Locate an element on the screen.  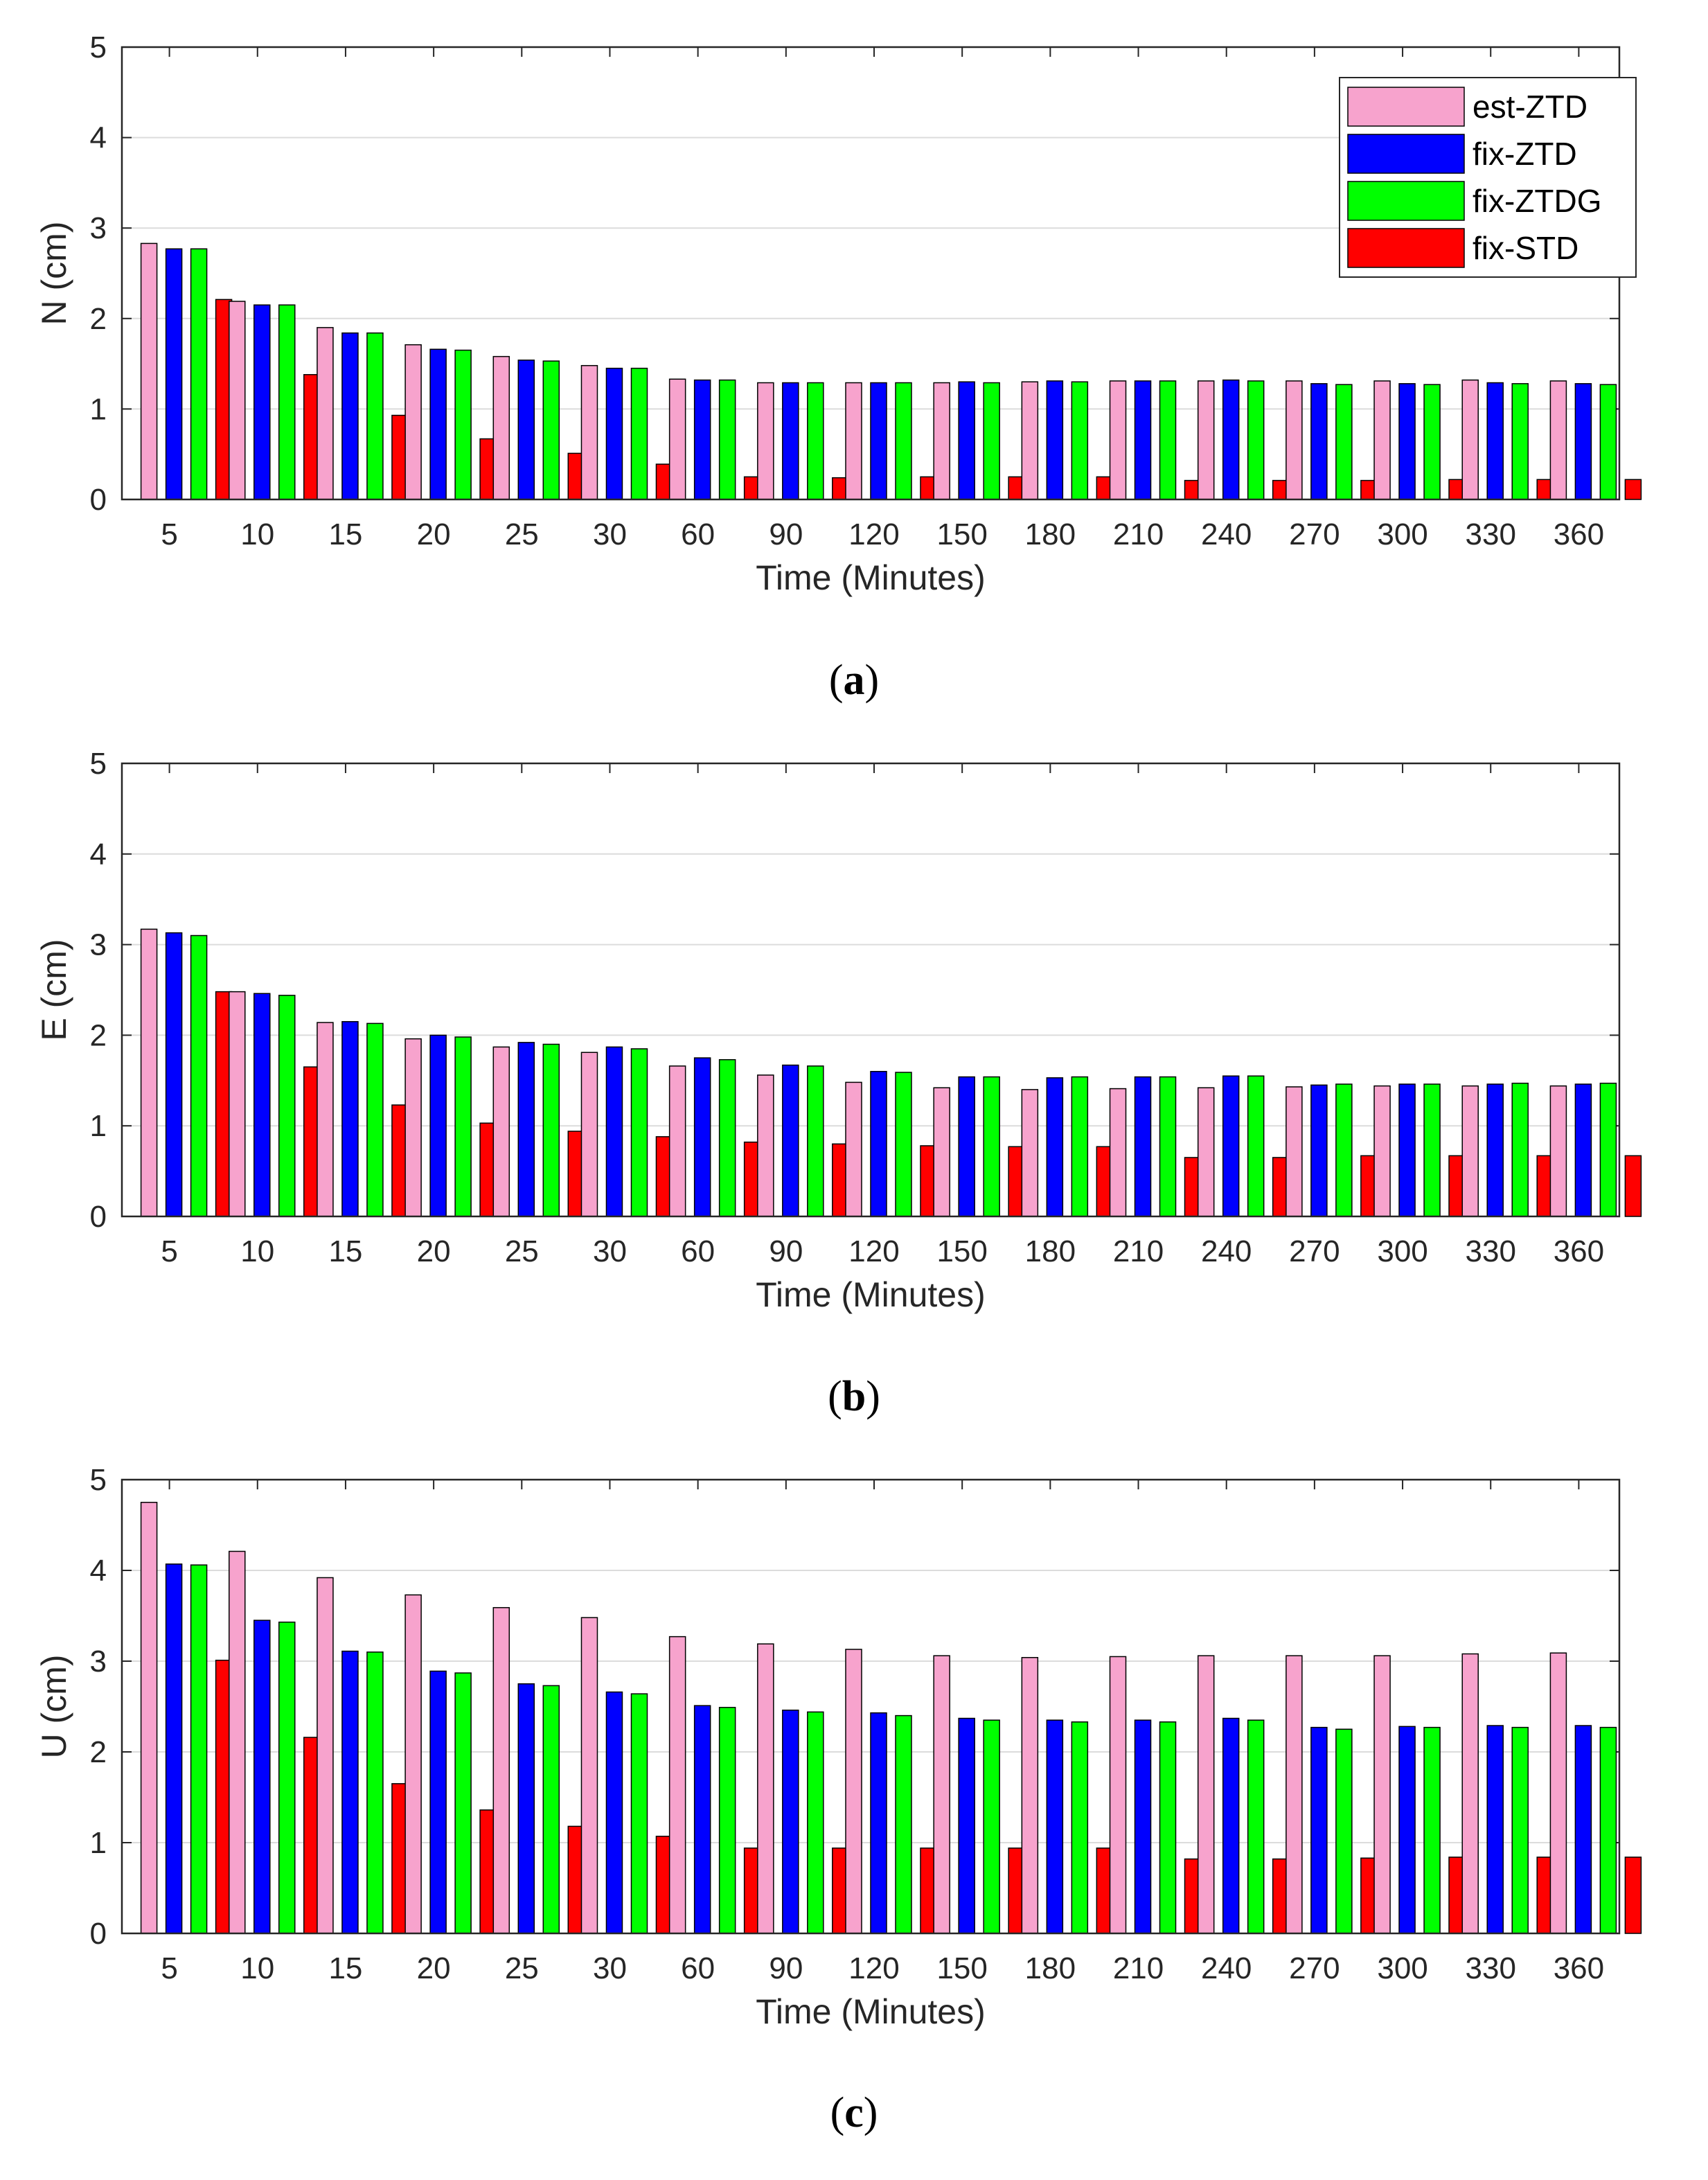
x-axis-label: Time (Minutes) is located at coordinates (871, 577).